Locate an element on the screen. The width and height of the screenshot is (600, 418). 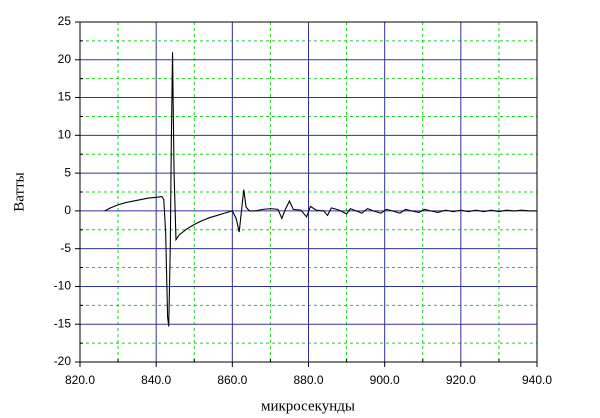
x-axis-title: микросекунды is located at coordinates (308, 406).